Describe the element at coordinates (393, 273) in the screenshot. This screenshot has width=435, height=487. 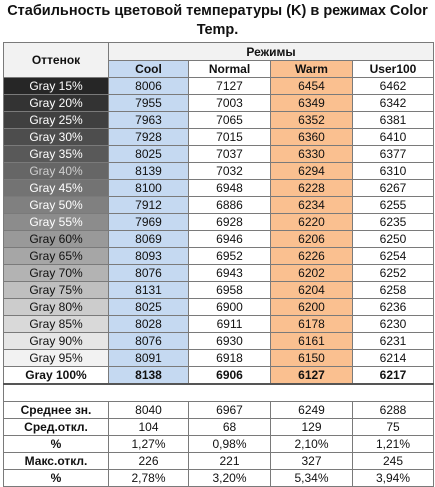
I see `cell-user100: 6252` at that location.